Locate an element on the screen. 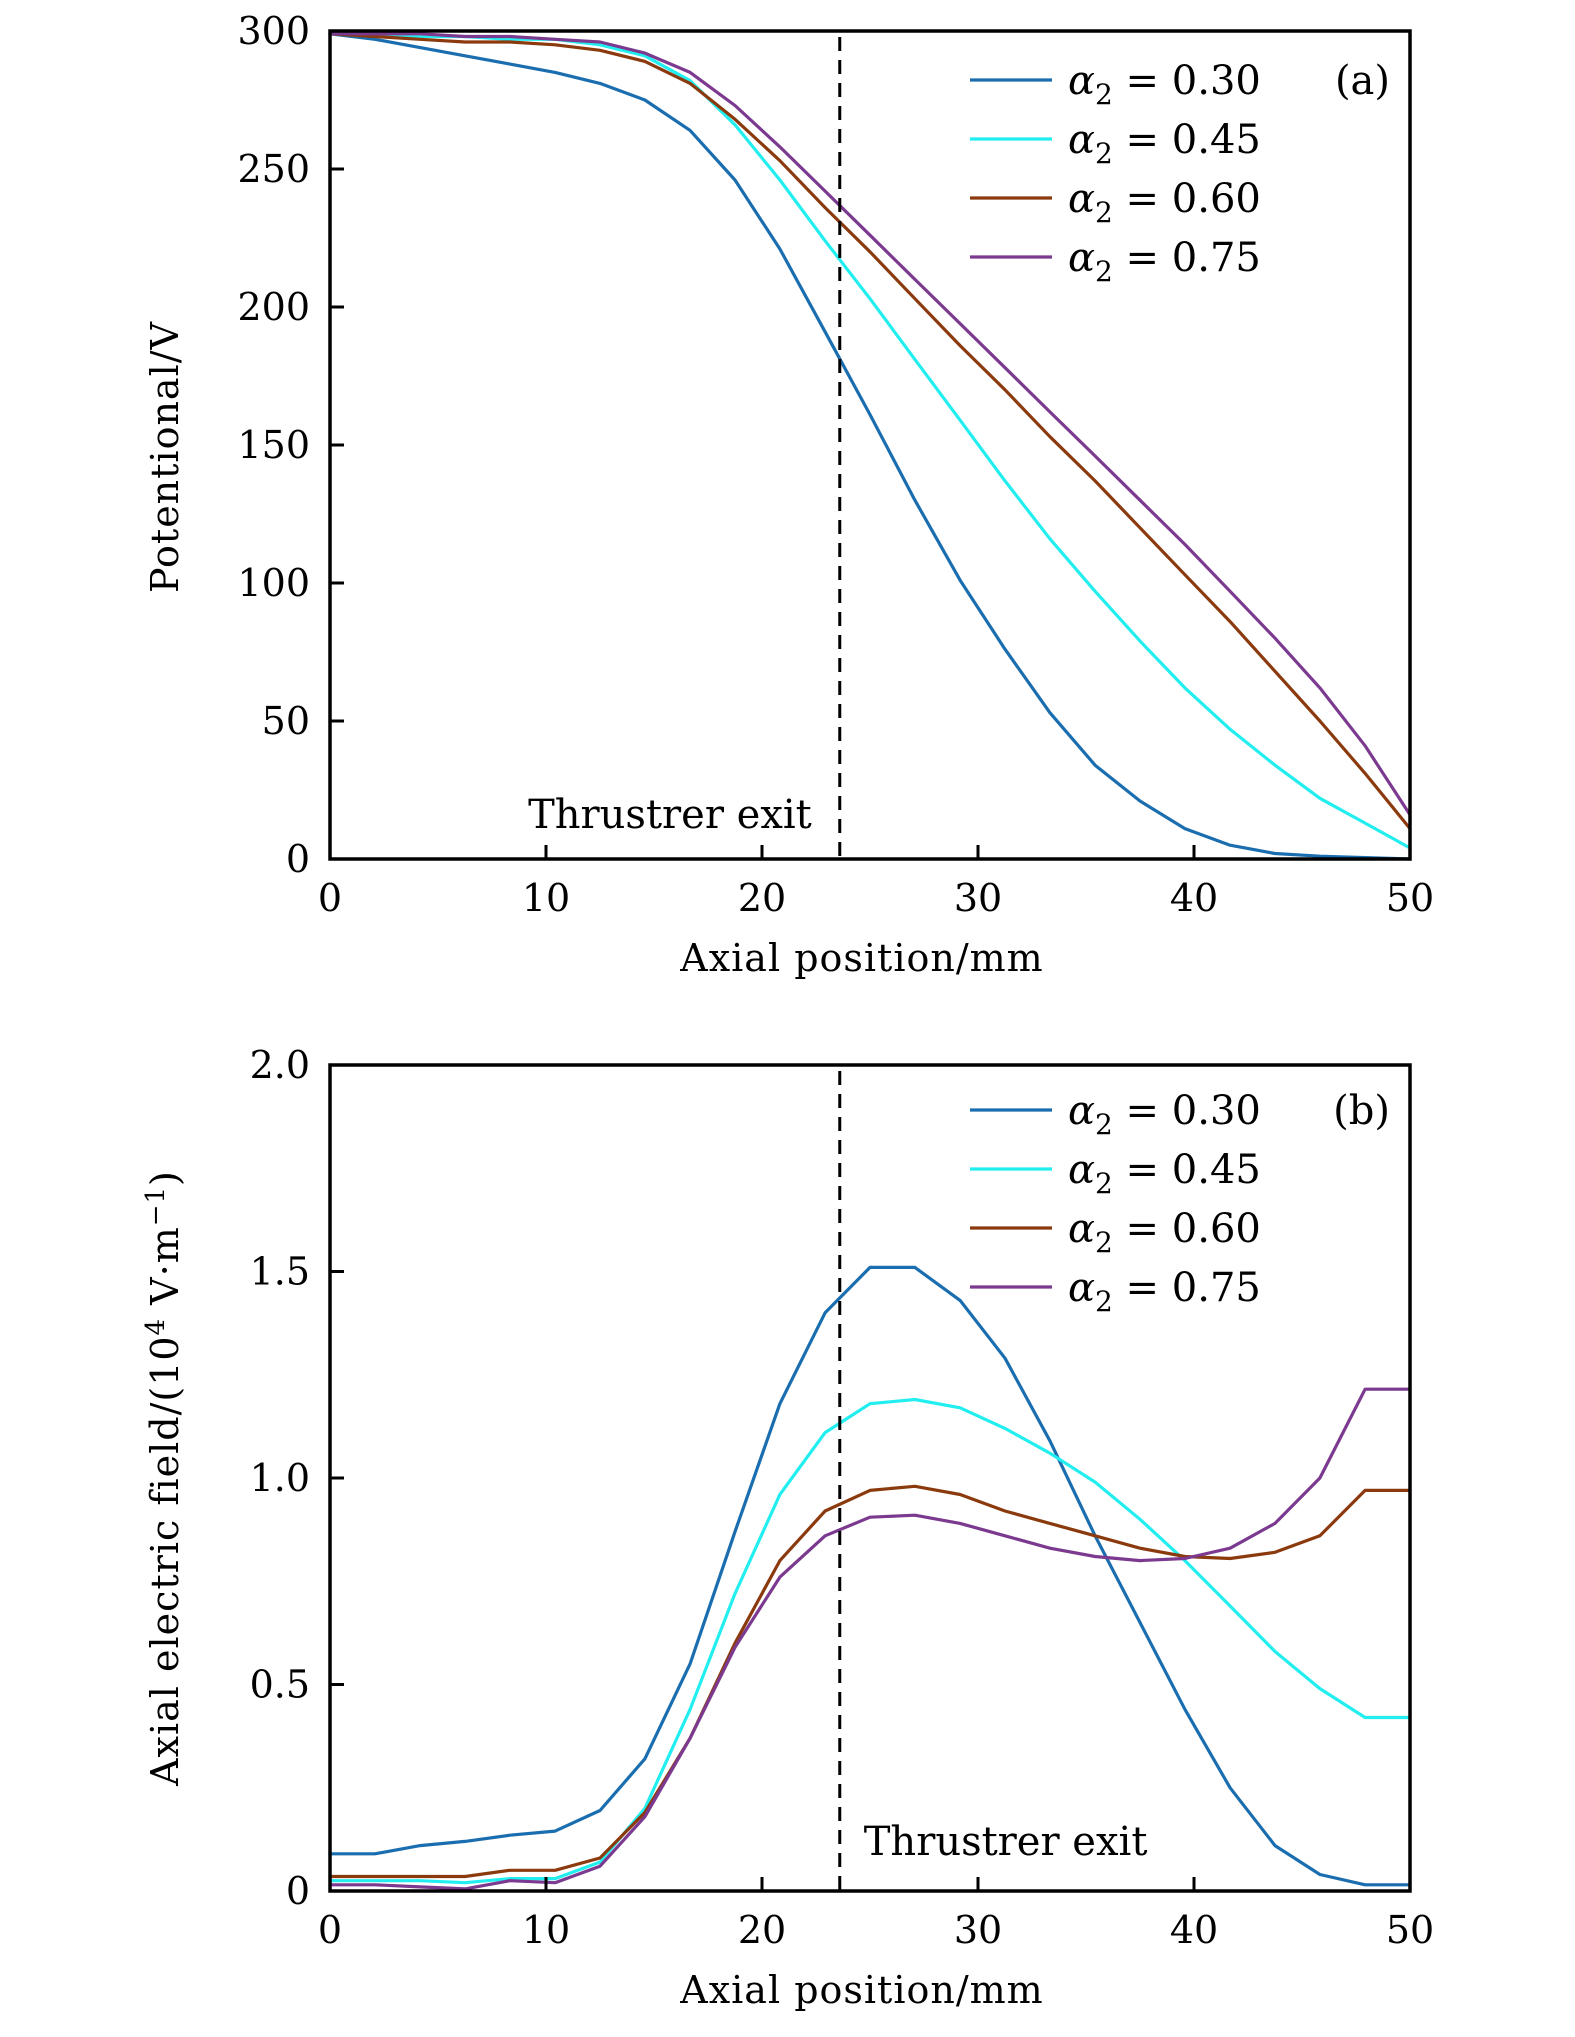  panel-a-x-tick-label: 50 is located at coordinates (1410, 898).